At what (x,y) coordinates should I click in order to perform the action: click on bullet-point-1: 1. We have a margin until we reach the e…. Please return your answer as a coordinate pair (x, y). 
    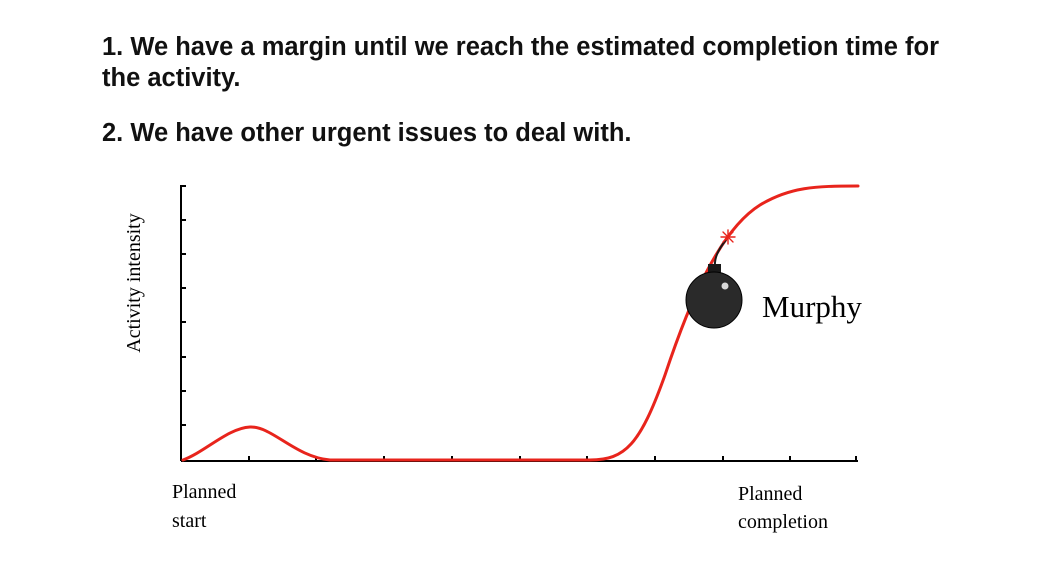
    Looking at the image, I should click on (520, 62).